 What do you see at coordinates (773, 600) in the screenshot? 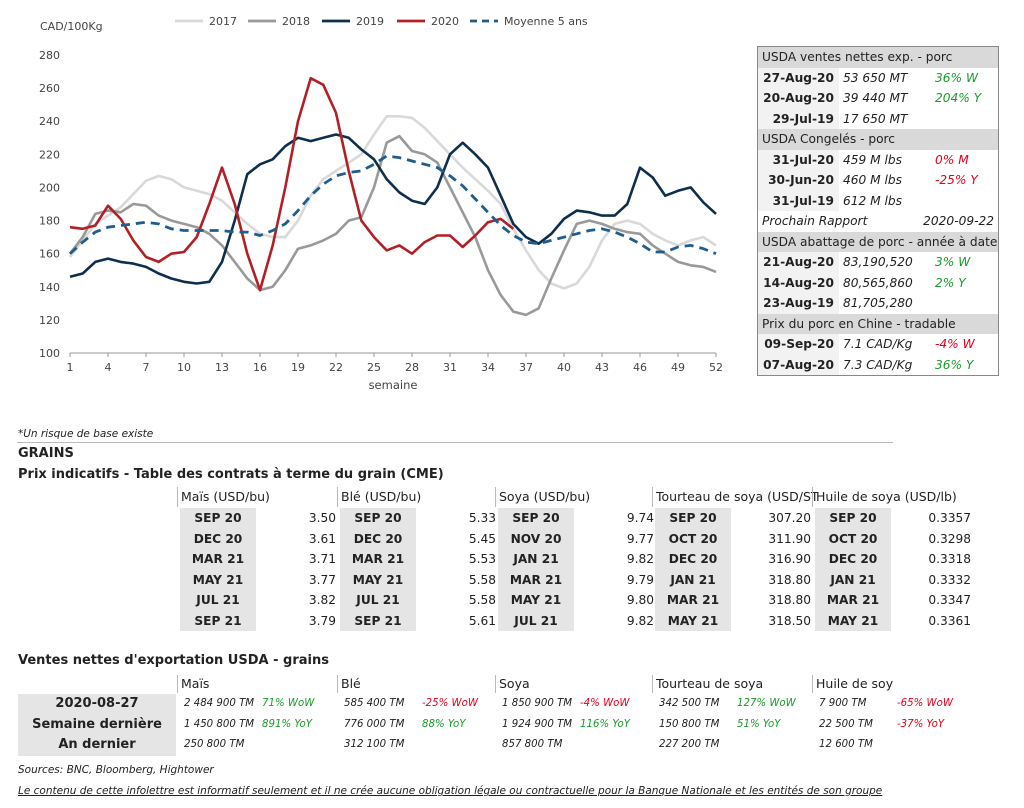
I see `contract-price: 318.80` at bounding box center [773, 600].